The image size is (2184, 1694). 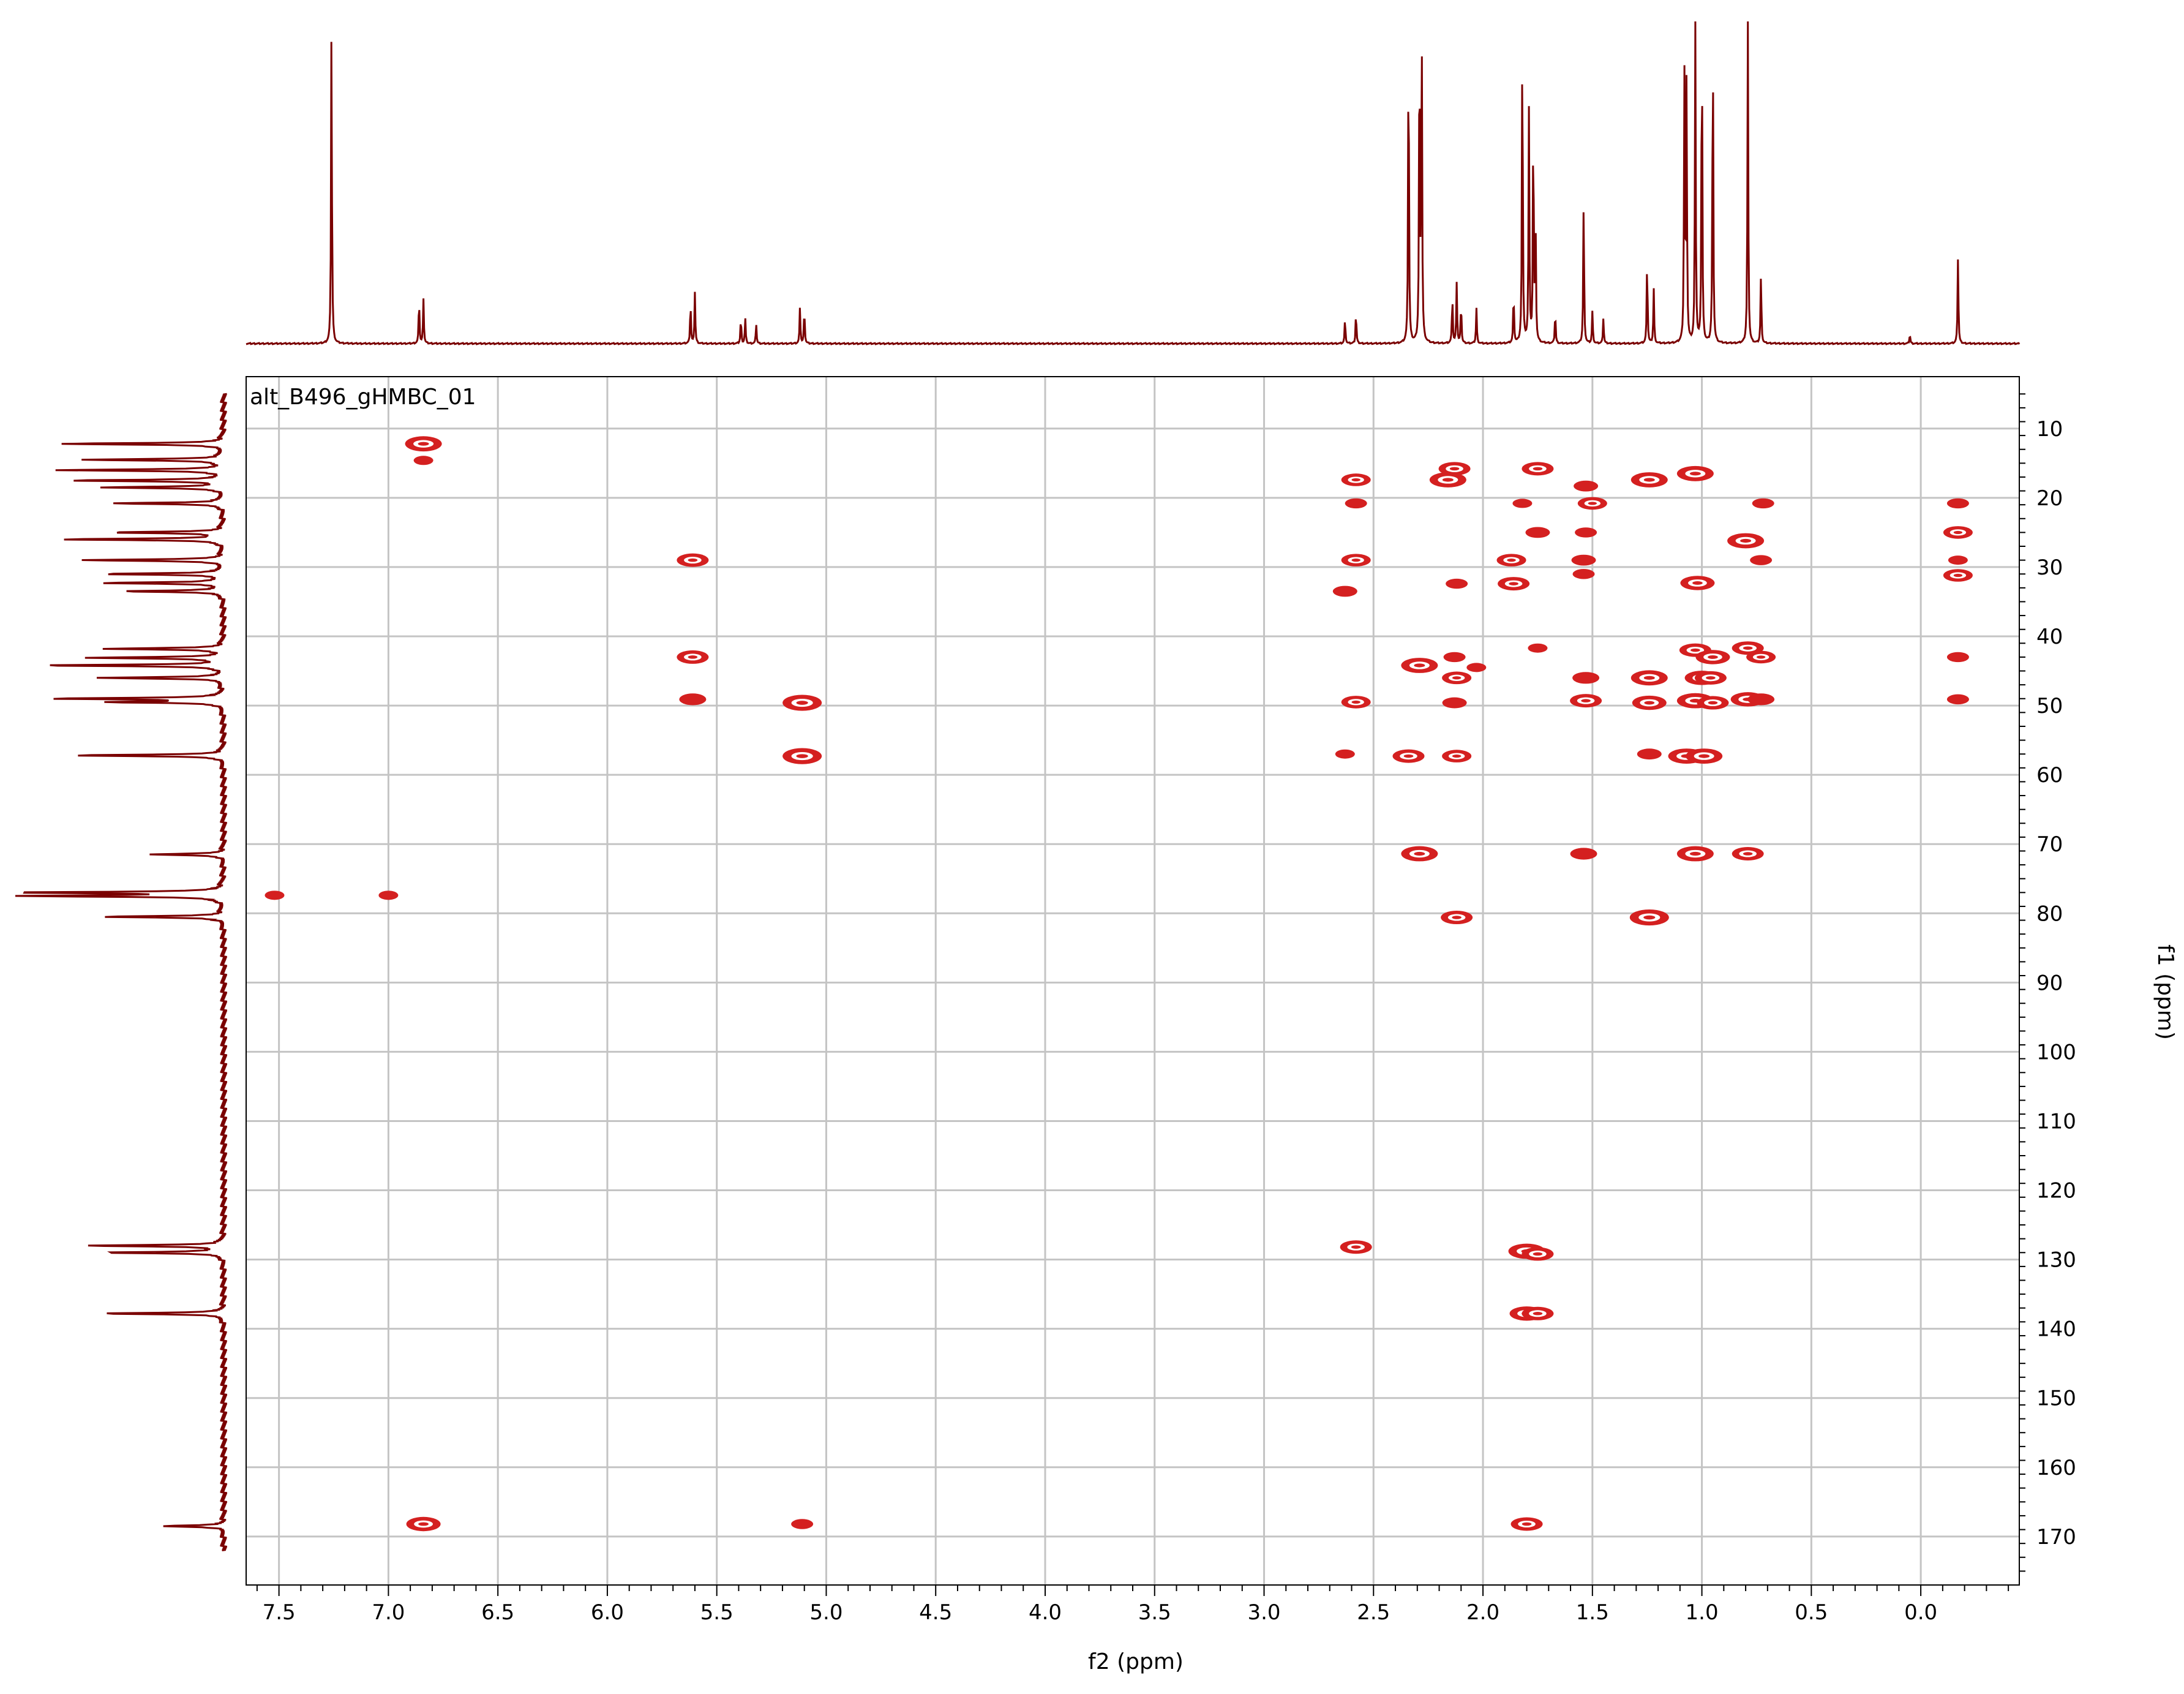 I want to click on y-tick-label: 110, so click(x=2056, y=1121).